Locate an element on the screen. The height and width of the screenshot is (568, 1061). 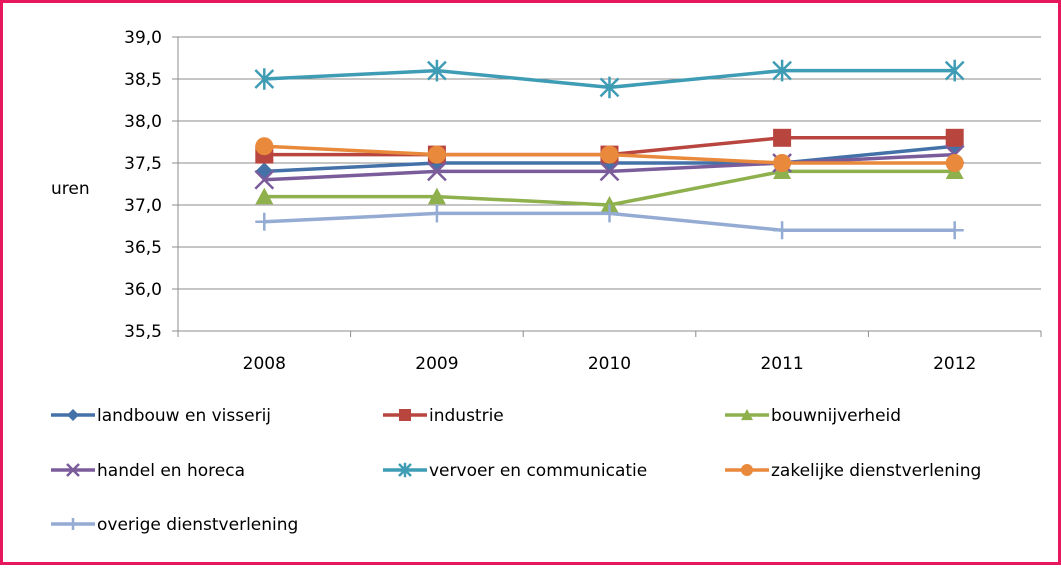
y-tick-label: 38,5 is located at coordinates (143, 80).